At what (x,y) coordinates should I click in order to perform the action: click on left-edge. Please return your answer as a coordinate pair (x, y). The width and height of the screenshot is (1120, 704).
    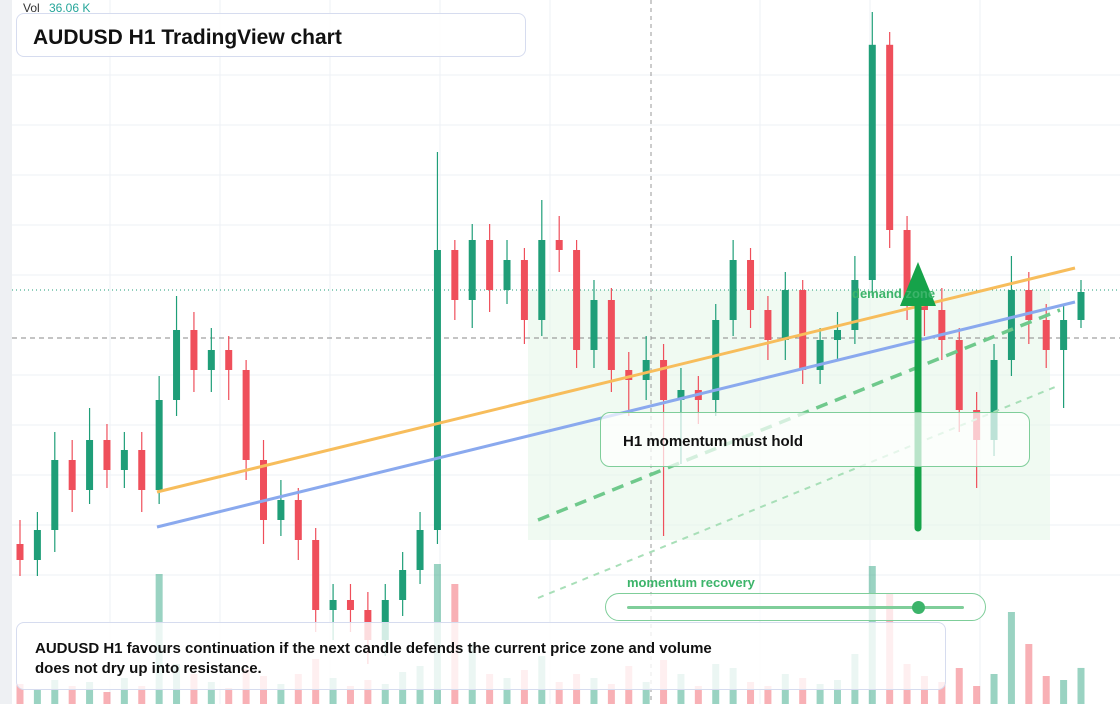
    Looking at the image, I should click on (6, 352).